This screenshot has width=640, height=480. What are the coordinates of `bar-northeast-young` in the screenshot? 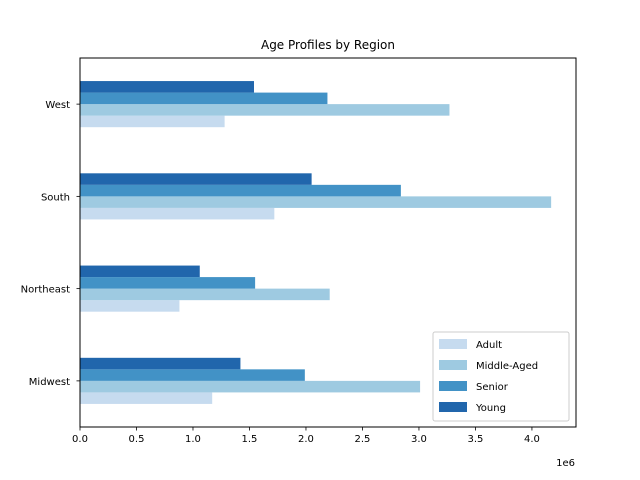 It's located at (140, 271).